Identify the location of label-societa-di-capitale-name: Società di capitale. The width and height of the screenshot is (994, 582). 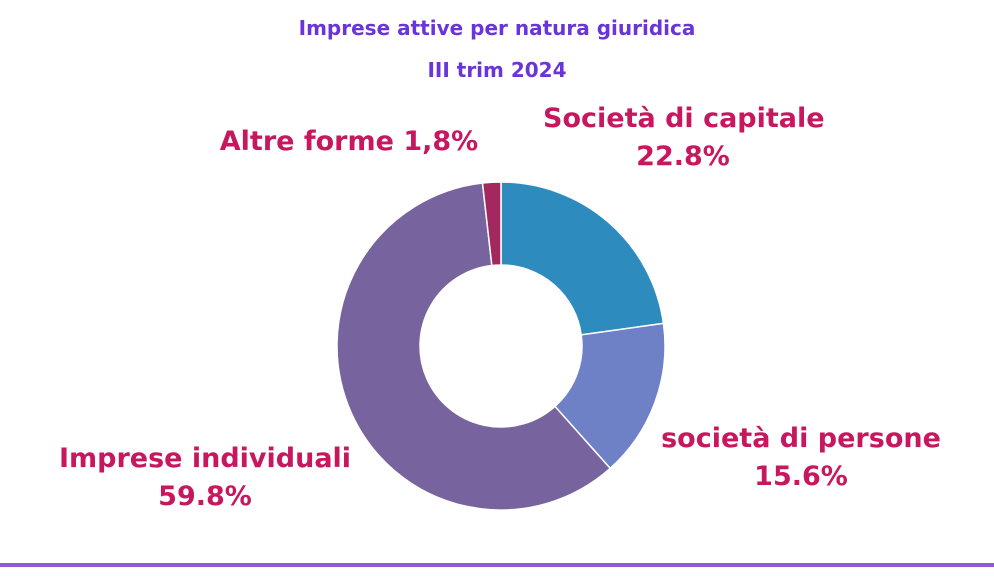
(684, 118).